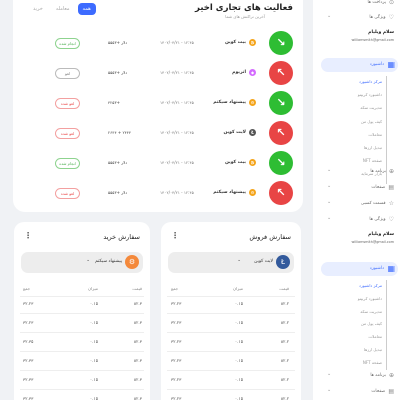 The width and height of the screenshot is (400, 400). Describe the element at coordinates (377, 203) in the screenshot. I see `sidebar-item: ☆ قسمت کسبی` at that location.